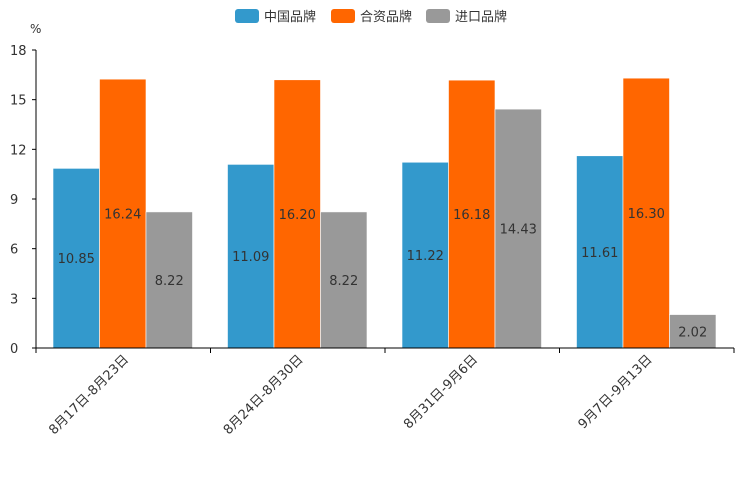 This screenshot has width=744, height=496. What do you see at coordinates (14, 200) in the screenshot?
I see `y-tick-label: 9` at bounding box center [14, 200].